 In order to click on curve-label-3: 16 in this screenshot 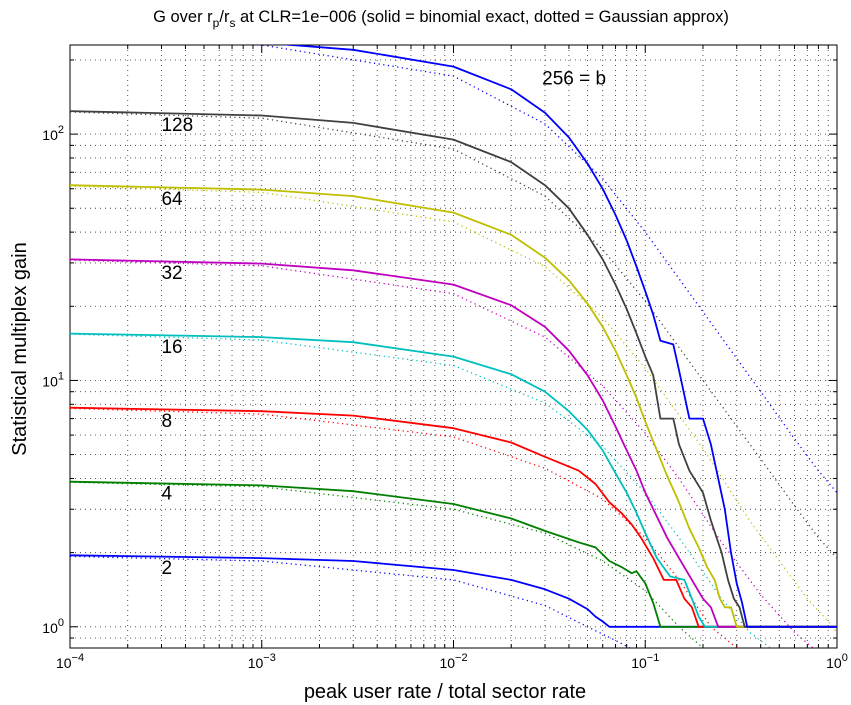, I will do `click(171, 347)`.